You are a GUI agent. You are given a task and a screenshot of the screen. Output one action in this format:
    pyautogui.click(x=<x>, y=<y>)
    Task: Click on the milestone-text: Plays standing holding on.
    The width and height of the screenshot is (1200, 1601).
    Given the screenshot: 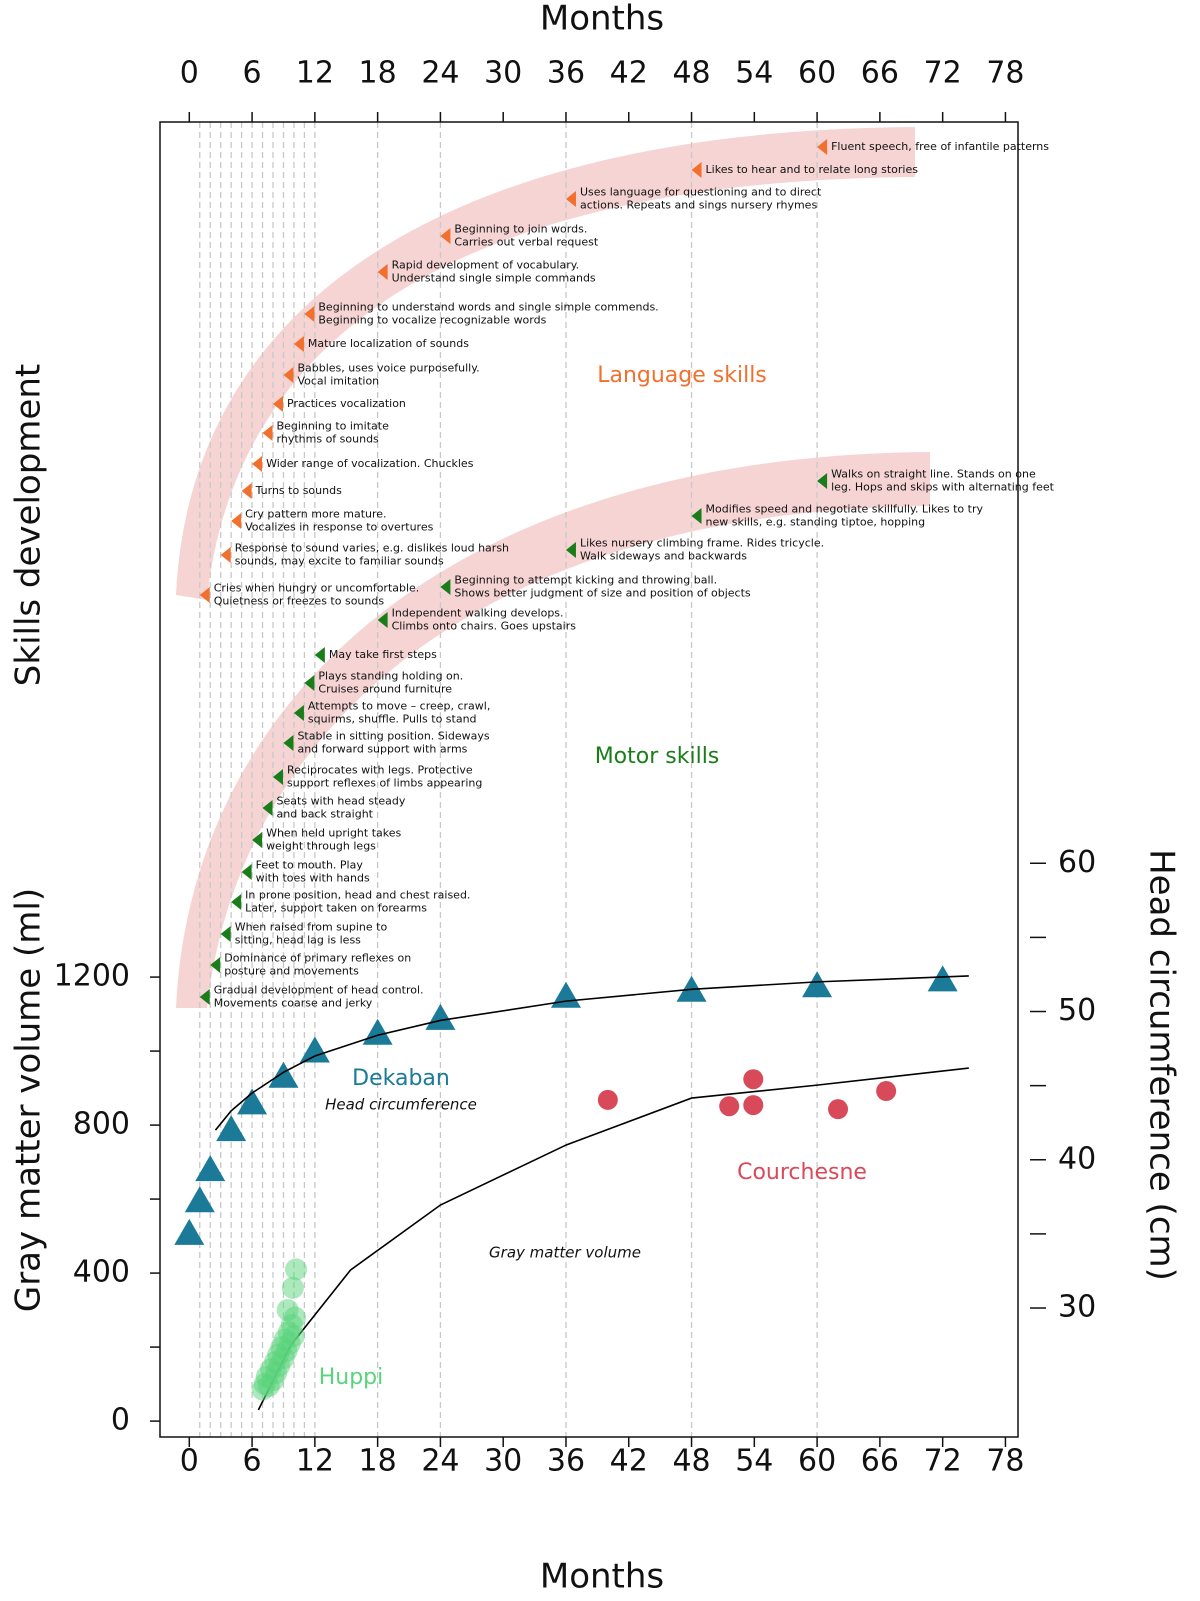 What is the action you would take?
    pyautogui.click(x=390, y=676)
    